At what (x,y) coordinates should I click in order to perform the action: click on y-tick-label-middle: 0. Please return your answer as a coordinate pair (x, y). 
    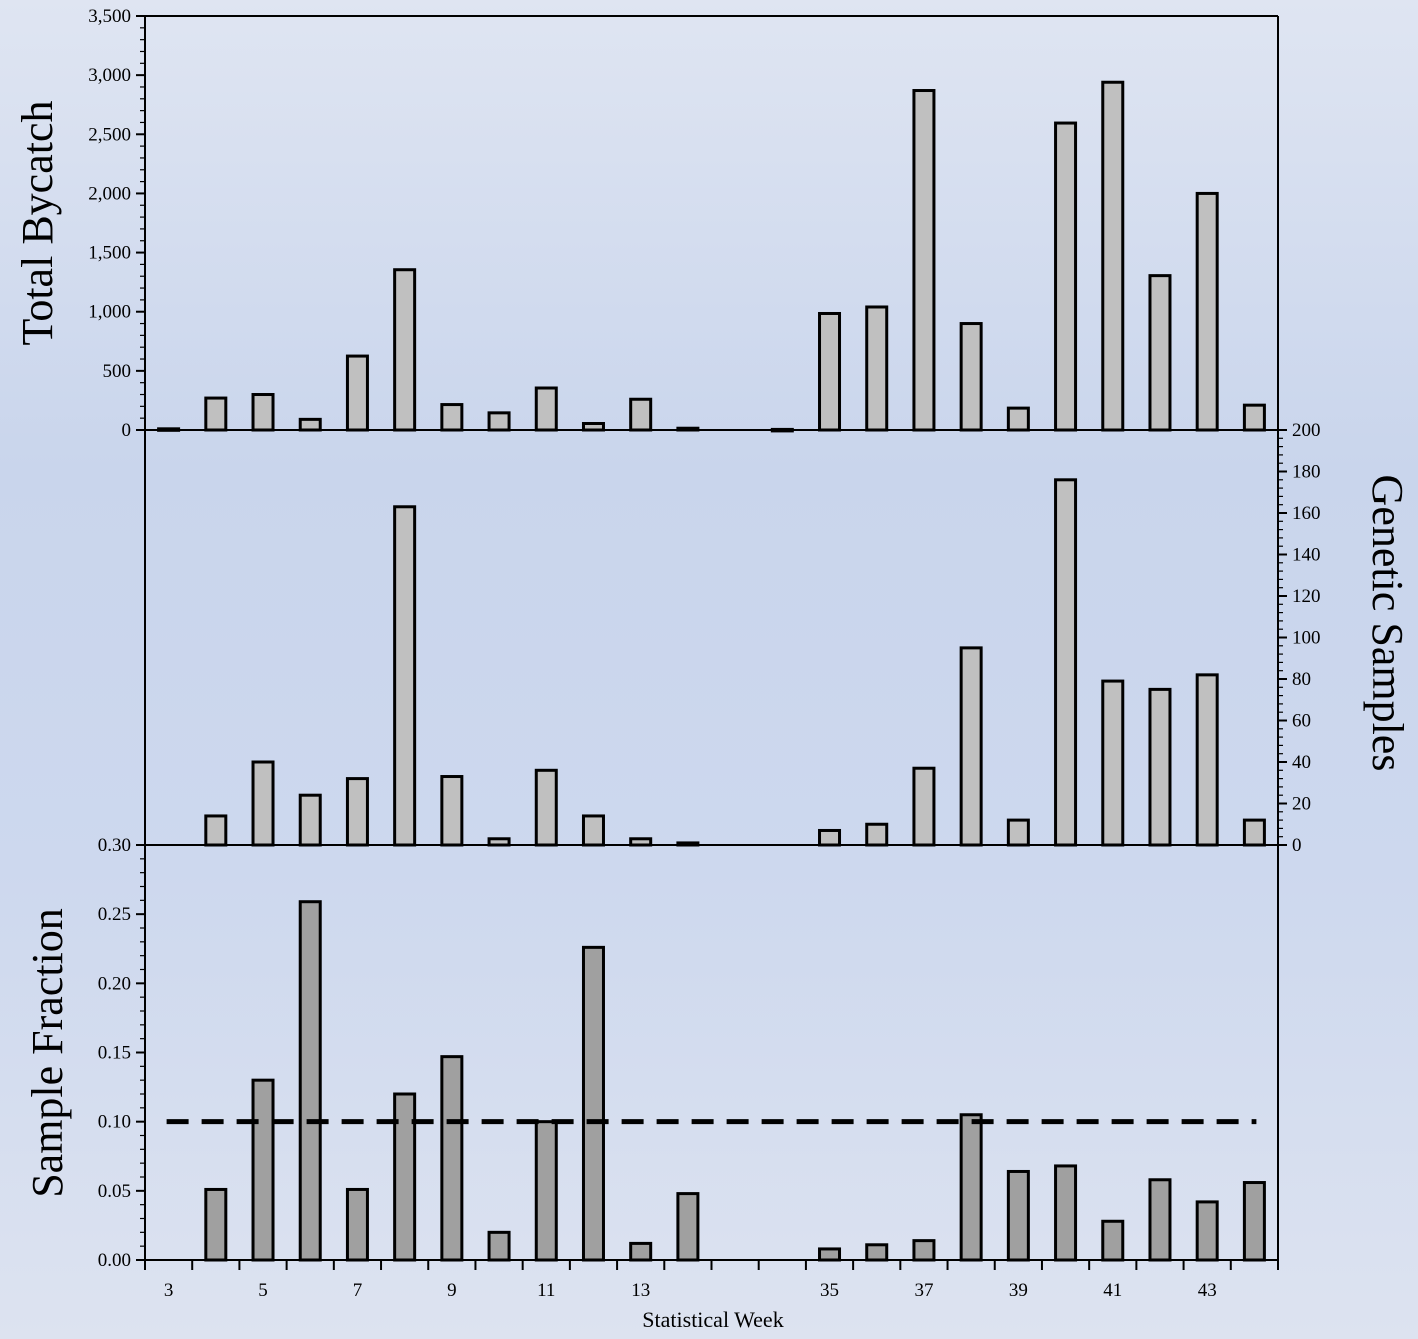
    Looking at the image, I should click on (1297, 845).